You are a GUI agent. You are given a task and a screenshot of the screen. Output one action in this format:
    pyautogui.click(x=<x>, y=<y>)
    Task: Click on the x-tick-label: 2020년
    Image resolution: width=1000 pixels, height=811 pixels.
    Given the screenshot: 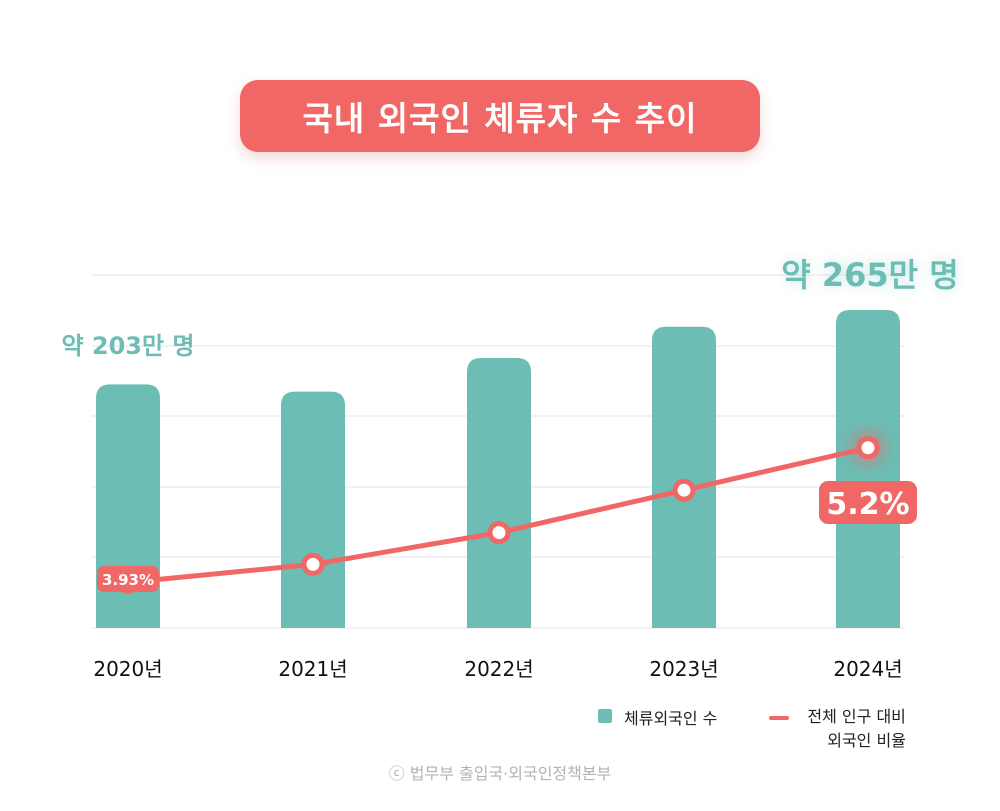 What is the action you would take?
    pyautogui.click(x=127, y=669)
    